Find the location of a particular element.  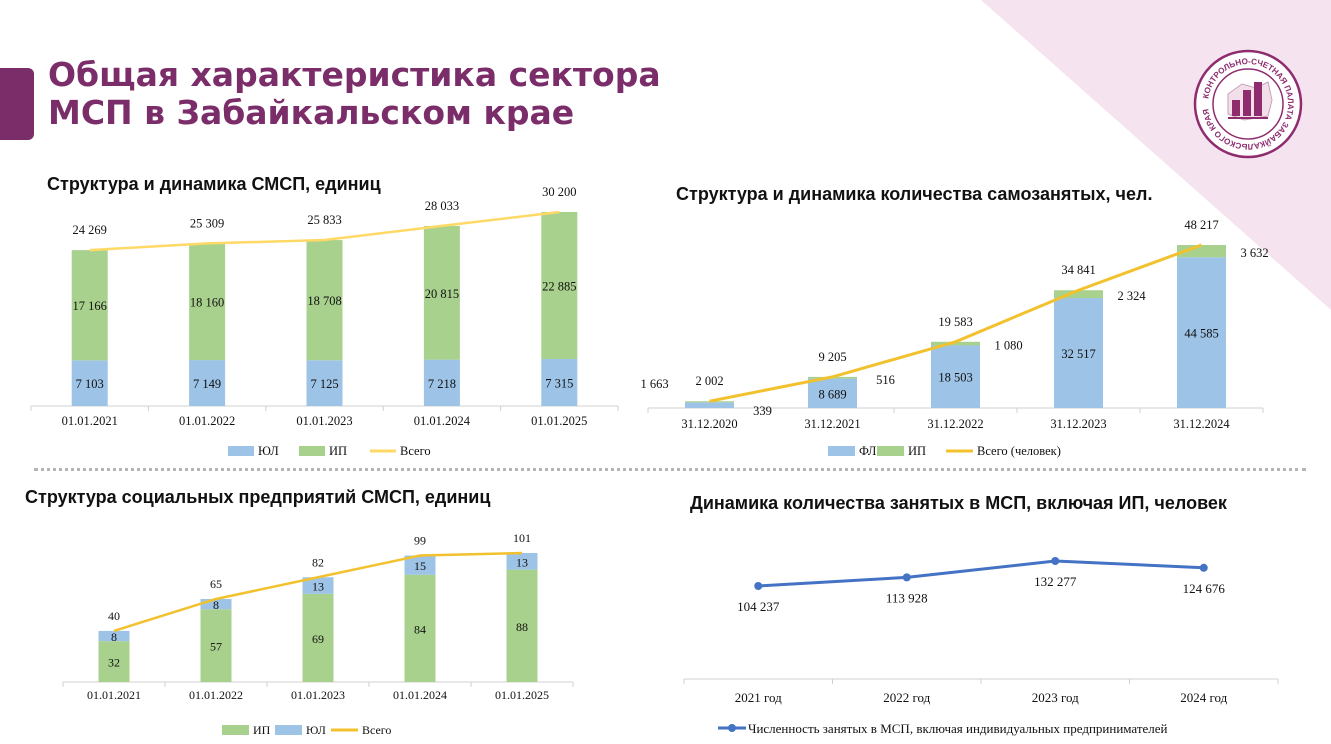

data-label: 44 585 is located at coordinates (1201, 334).